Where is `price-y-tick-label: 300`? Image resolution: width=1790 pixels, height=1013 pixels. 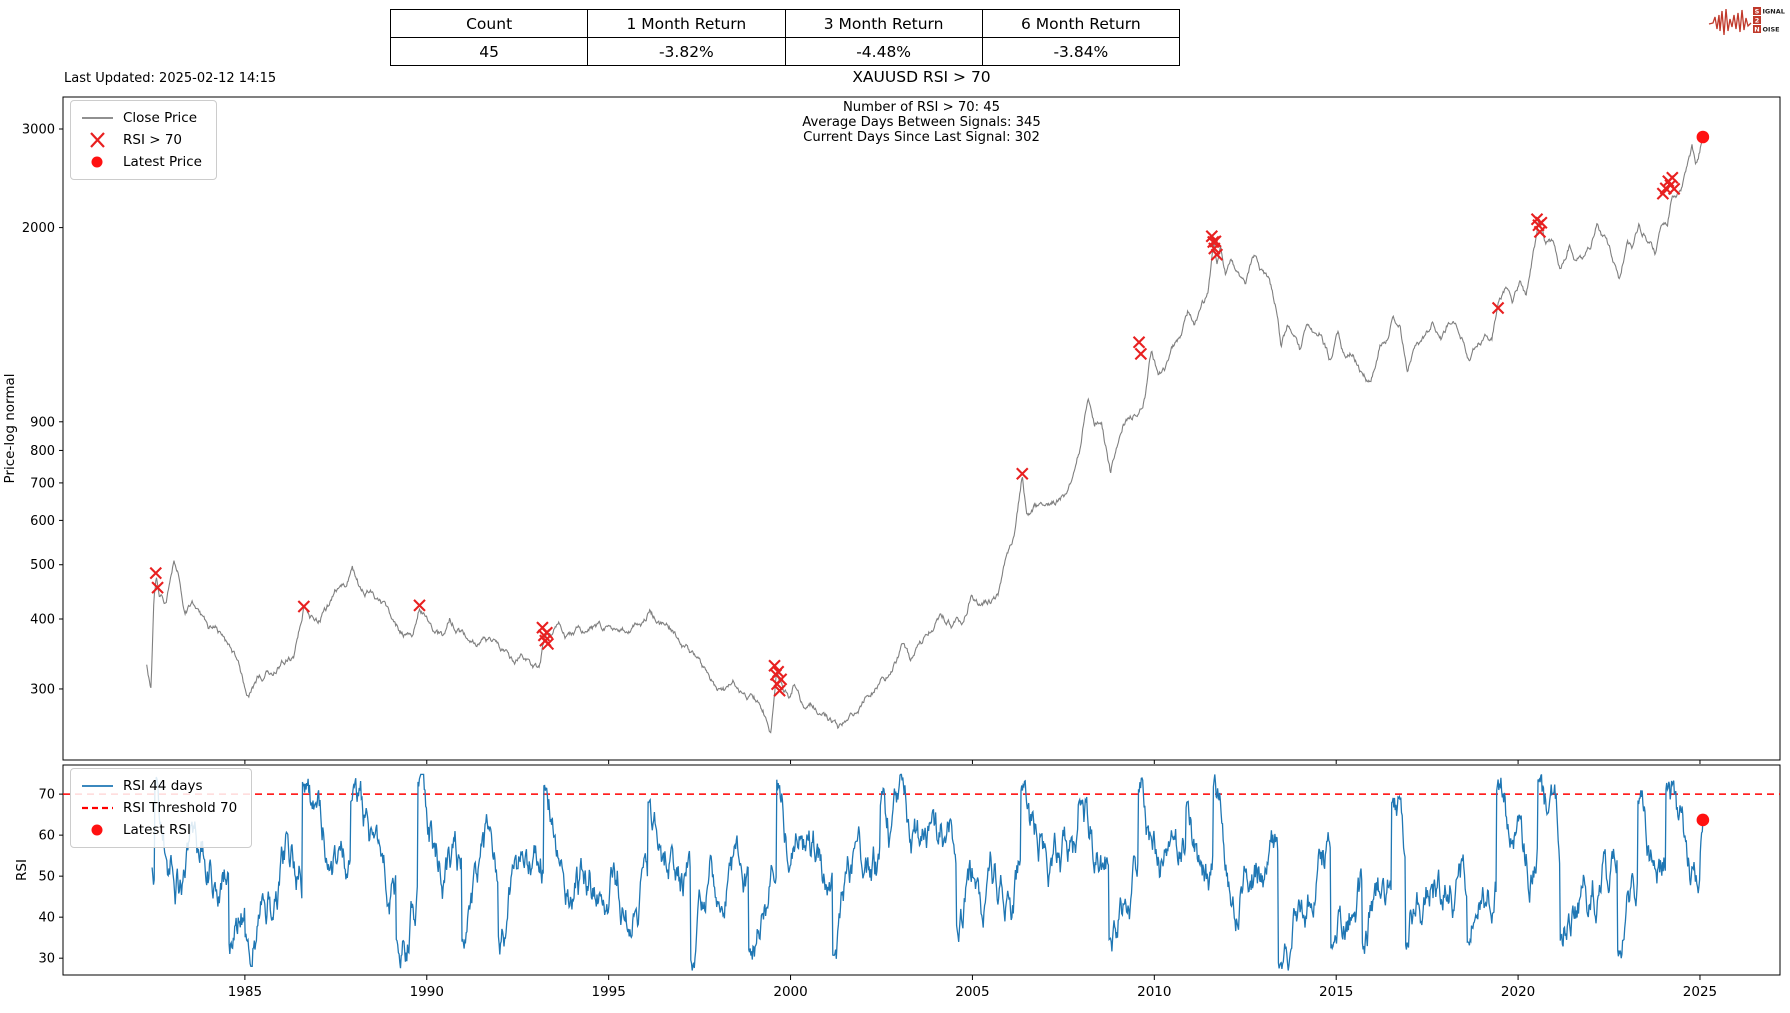 price-y-tick-label: 300 is located at coordinates (42, 689).